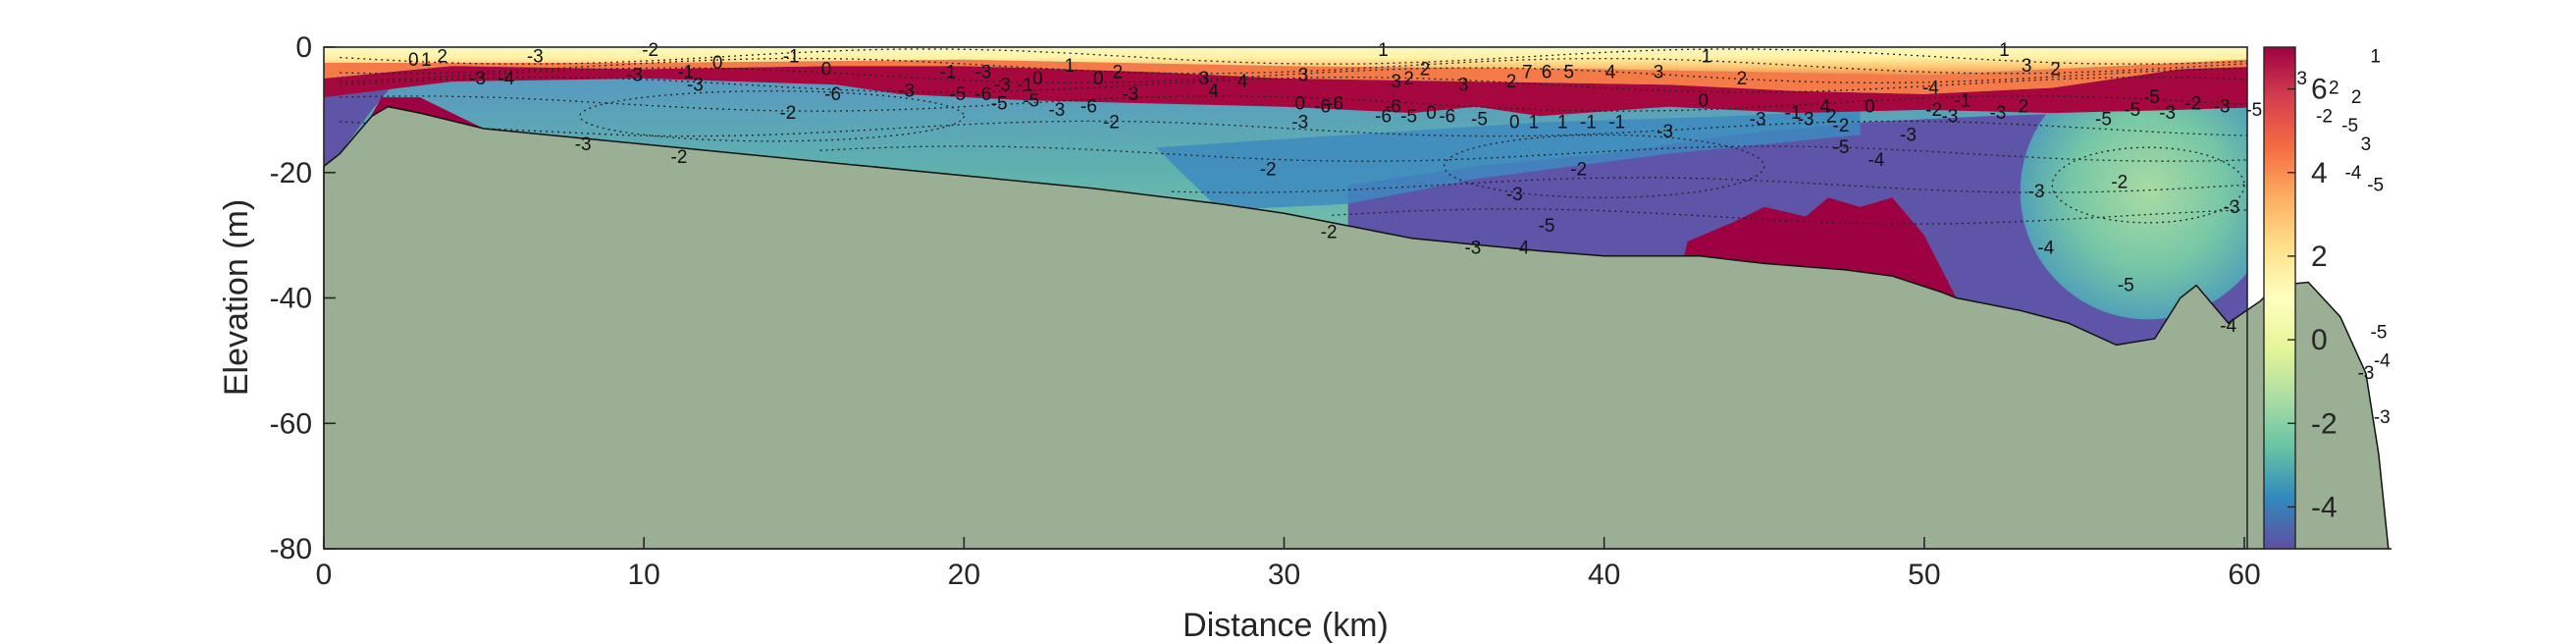 The height and width of the screenshot is (644, 2576). I want to click on y-axis-ticks: 0 -20 -40 -60 -80, so click(303, 298).